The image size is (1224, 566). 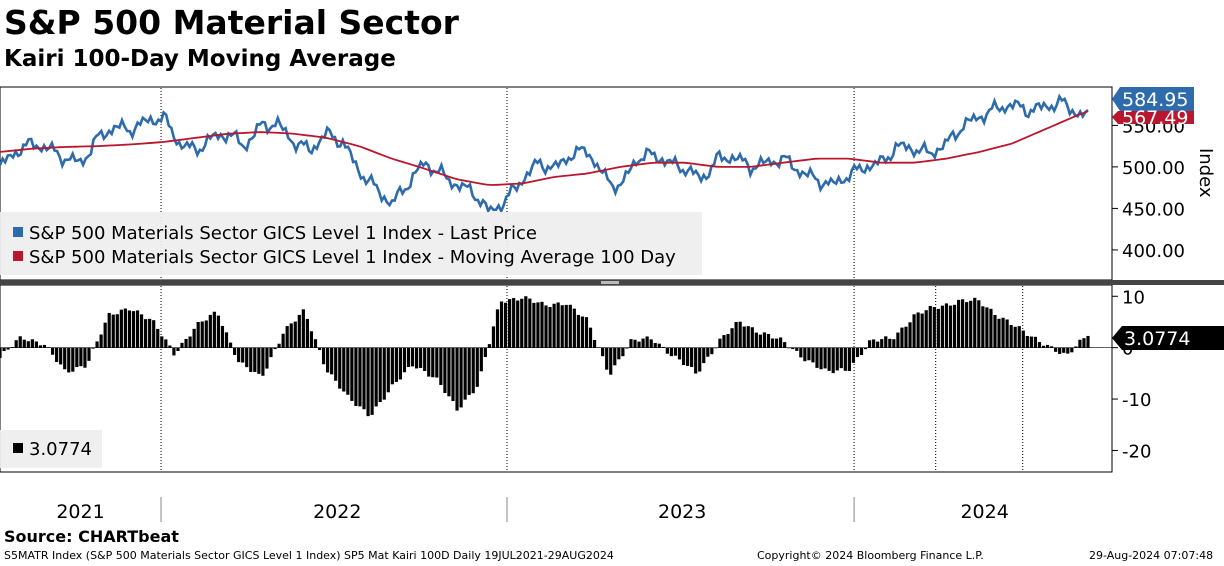 What do you see at coordinates (1153, 168) in the screenshot?
I see `upper-tick-label: 500.00` at bounding box center [1153, 168].